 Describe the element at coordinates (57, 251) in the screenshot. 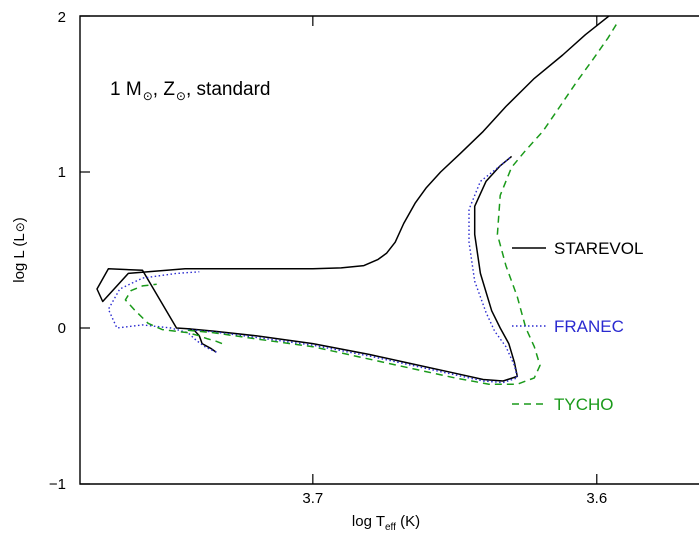

I see `y-tick-labels: −1 0 1 2` at that location.